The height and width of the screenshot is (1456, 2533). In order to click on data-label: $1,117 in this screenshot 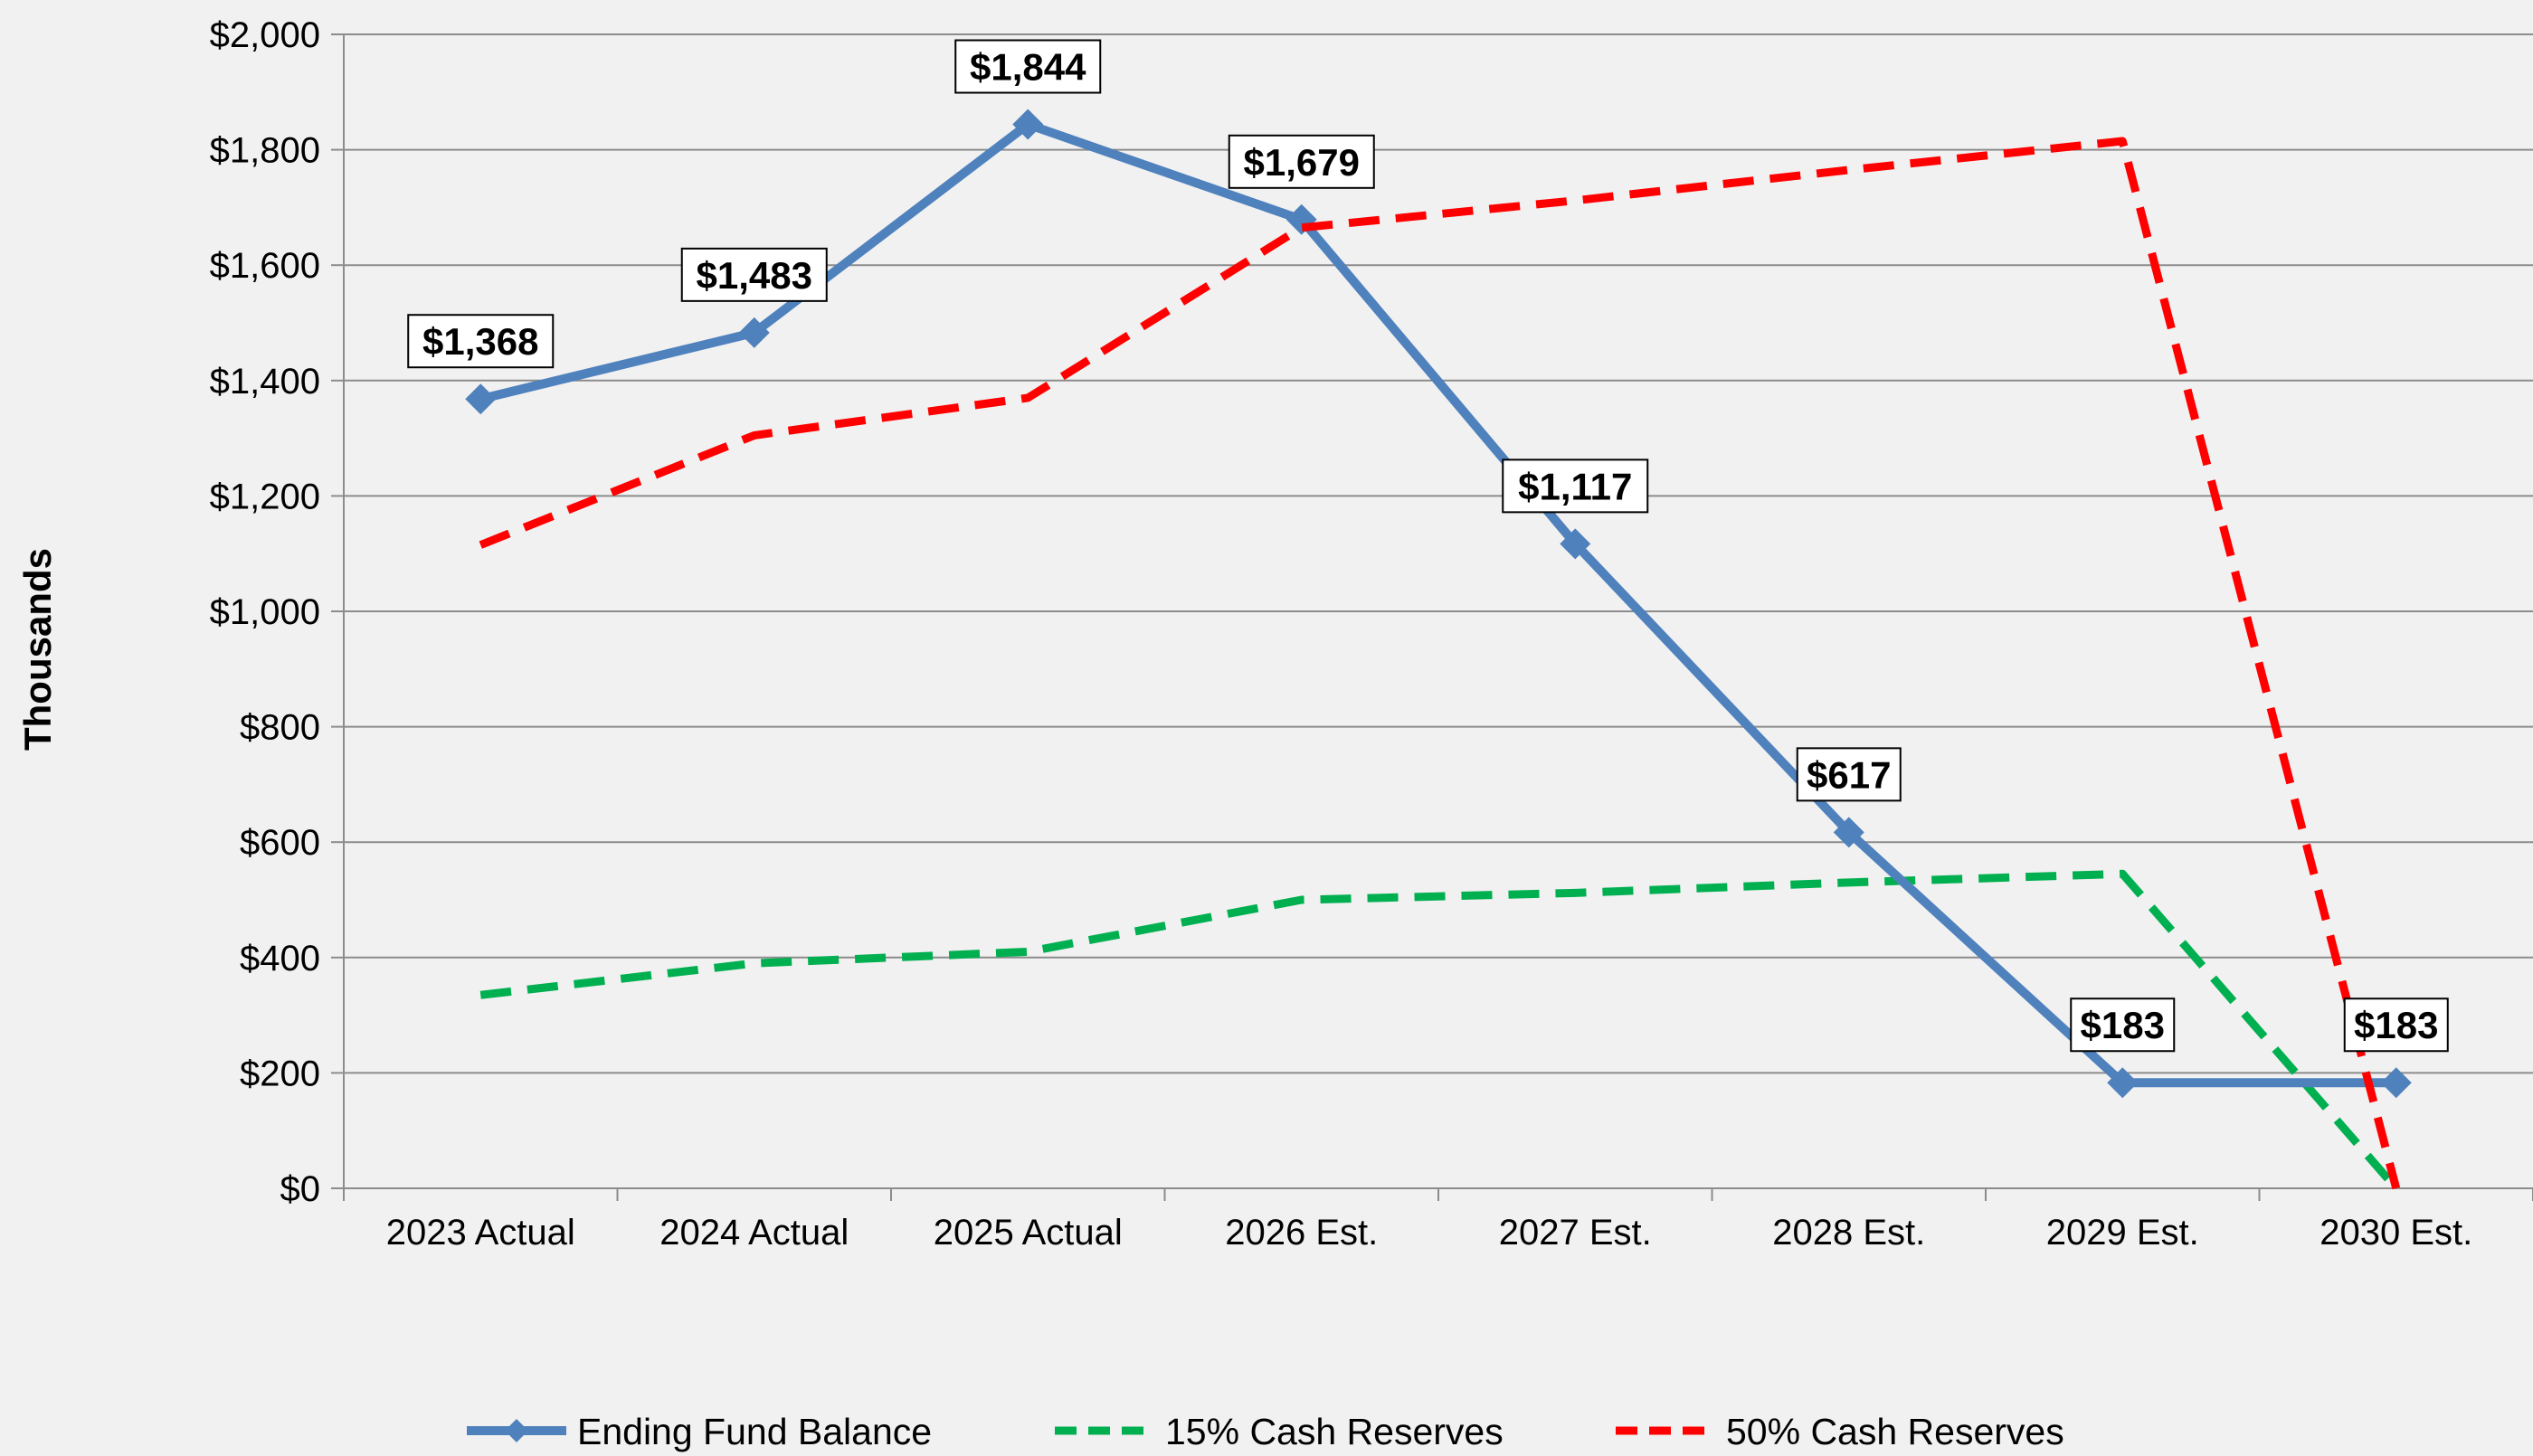, I will do `click(1575, 487)`.